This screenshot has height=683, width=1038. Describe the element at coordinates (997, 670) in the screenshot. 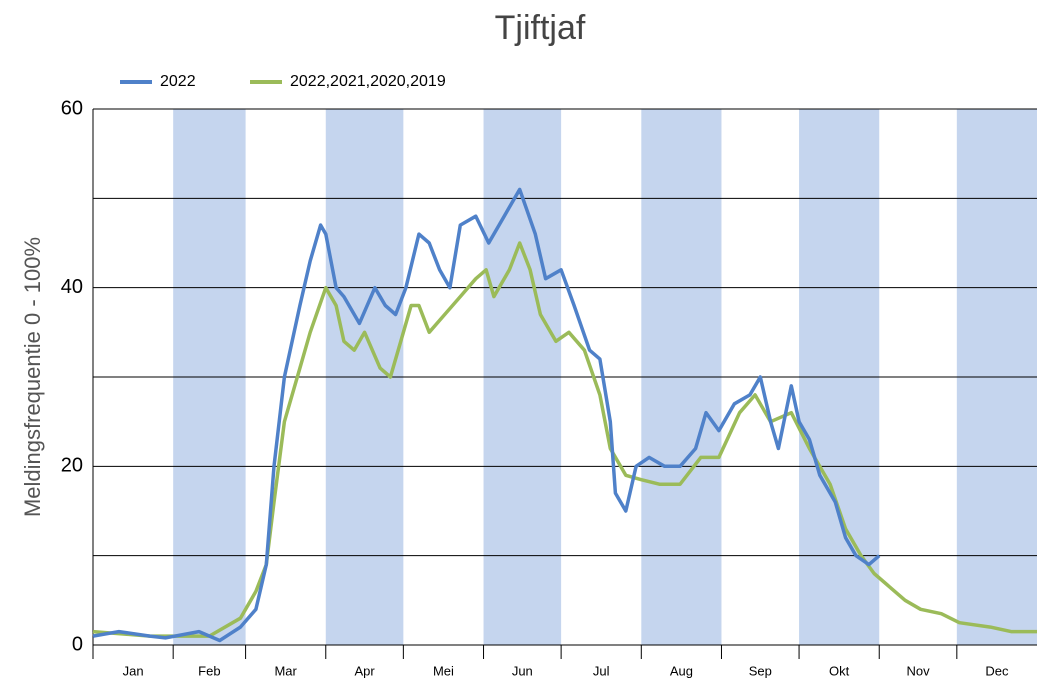

I see `x-tick-label: Dec` at that location.